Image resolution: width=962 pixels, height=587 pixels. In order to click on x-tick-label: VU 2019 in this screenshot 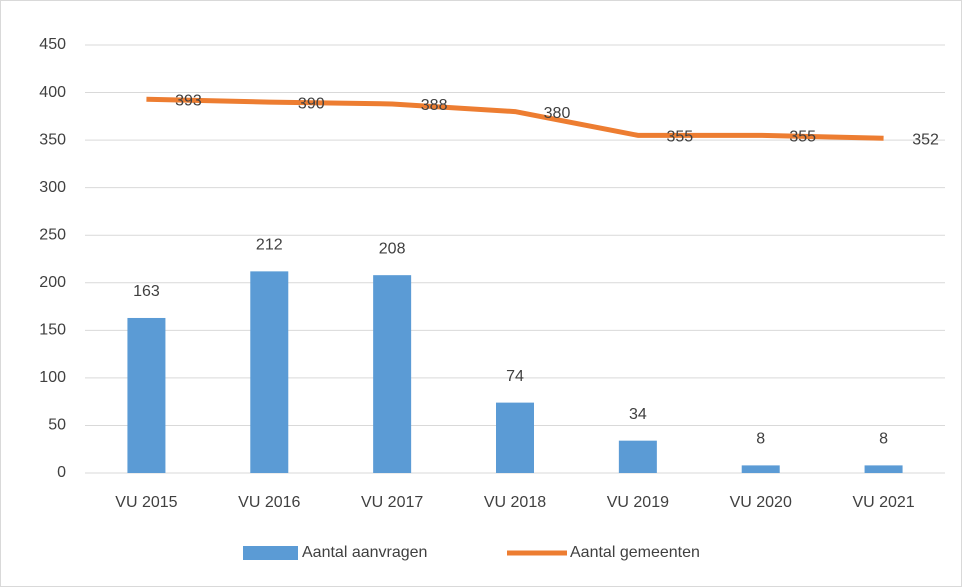, I will do `click(638, 502)`.